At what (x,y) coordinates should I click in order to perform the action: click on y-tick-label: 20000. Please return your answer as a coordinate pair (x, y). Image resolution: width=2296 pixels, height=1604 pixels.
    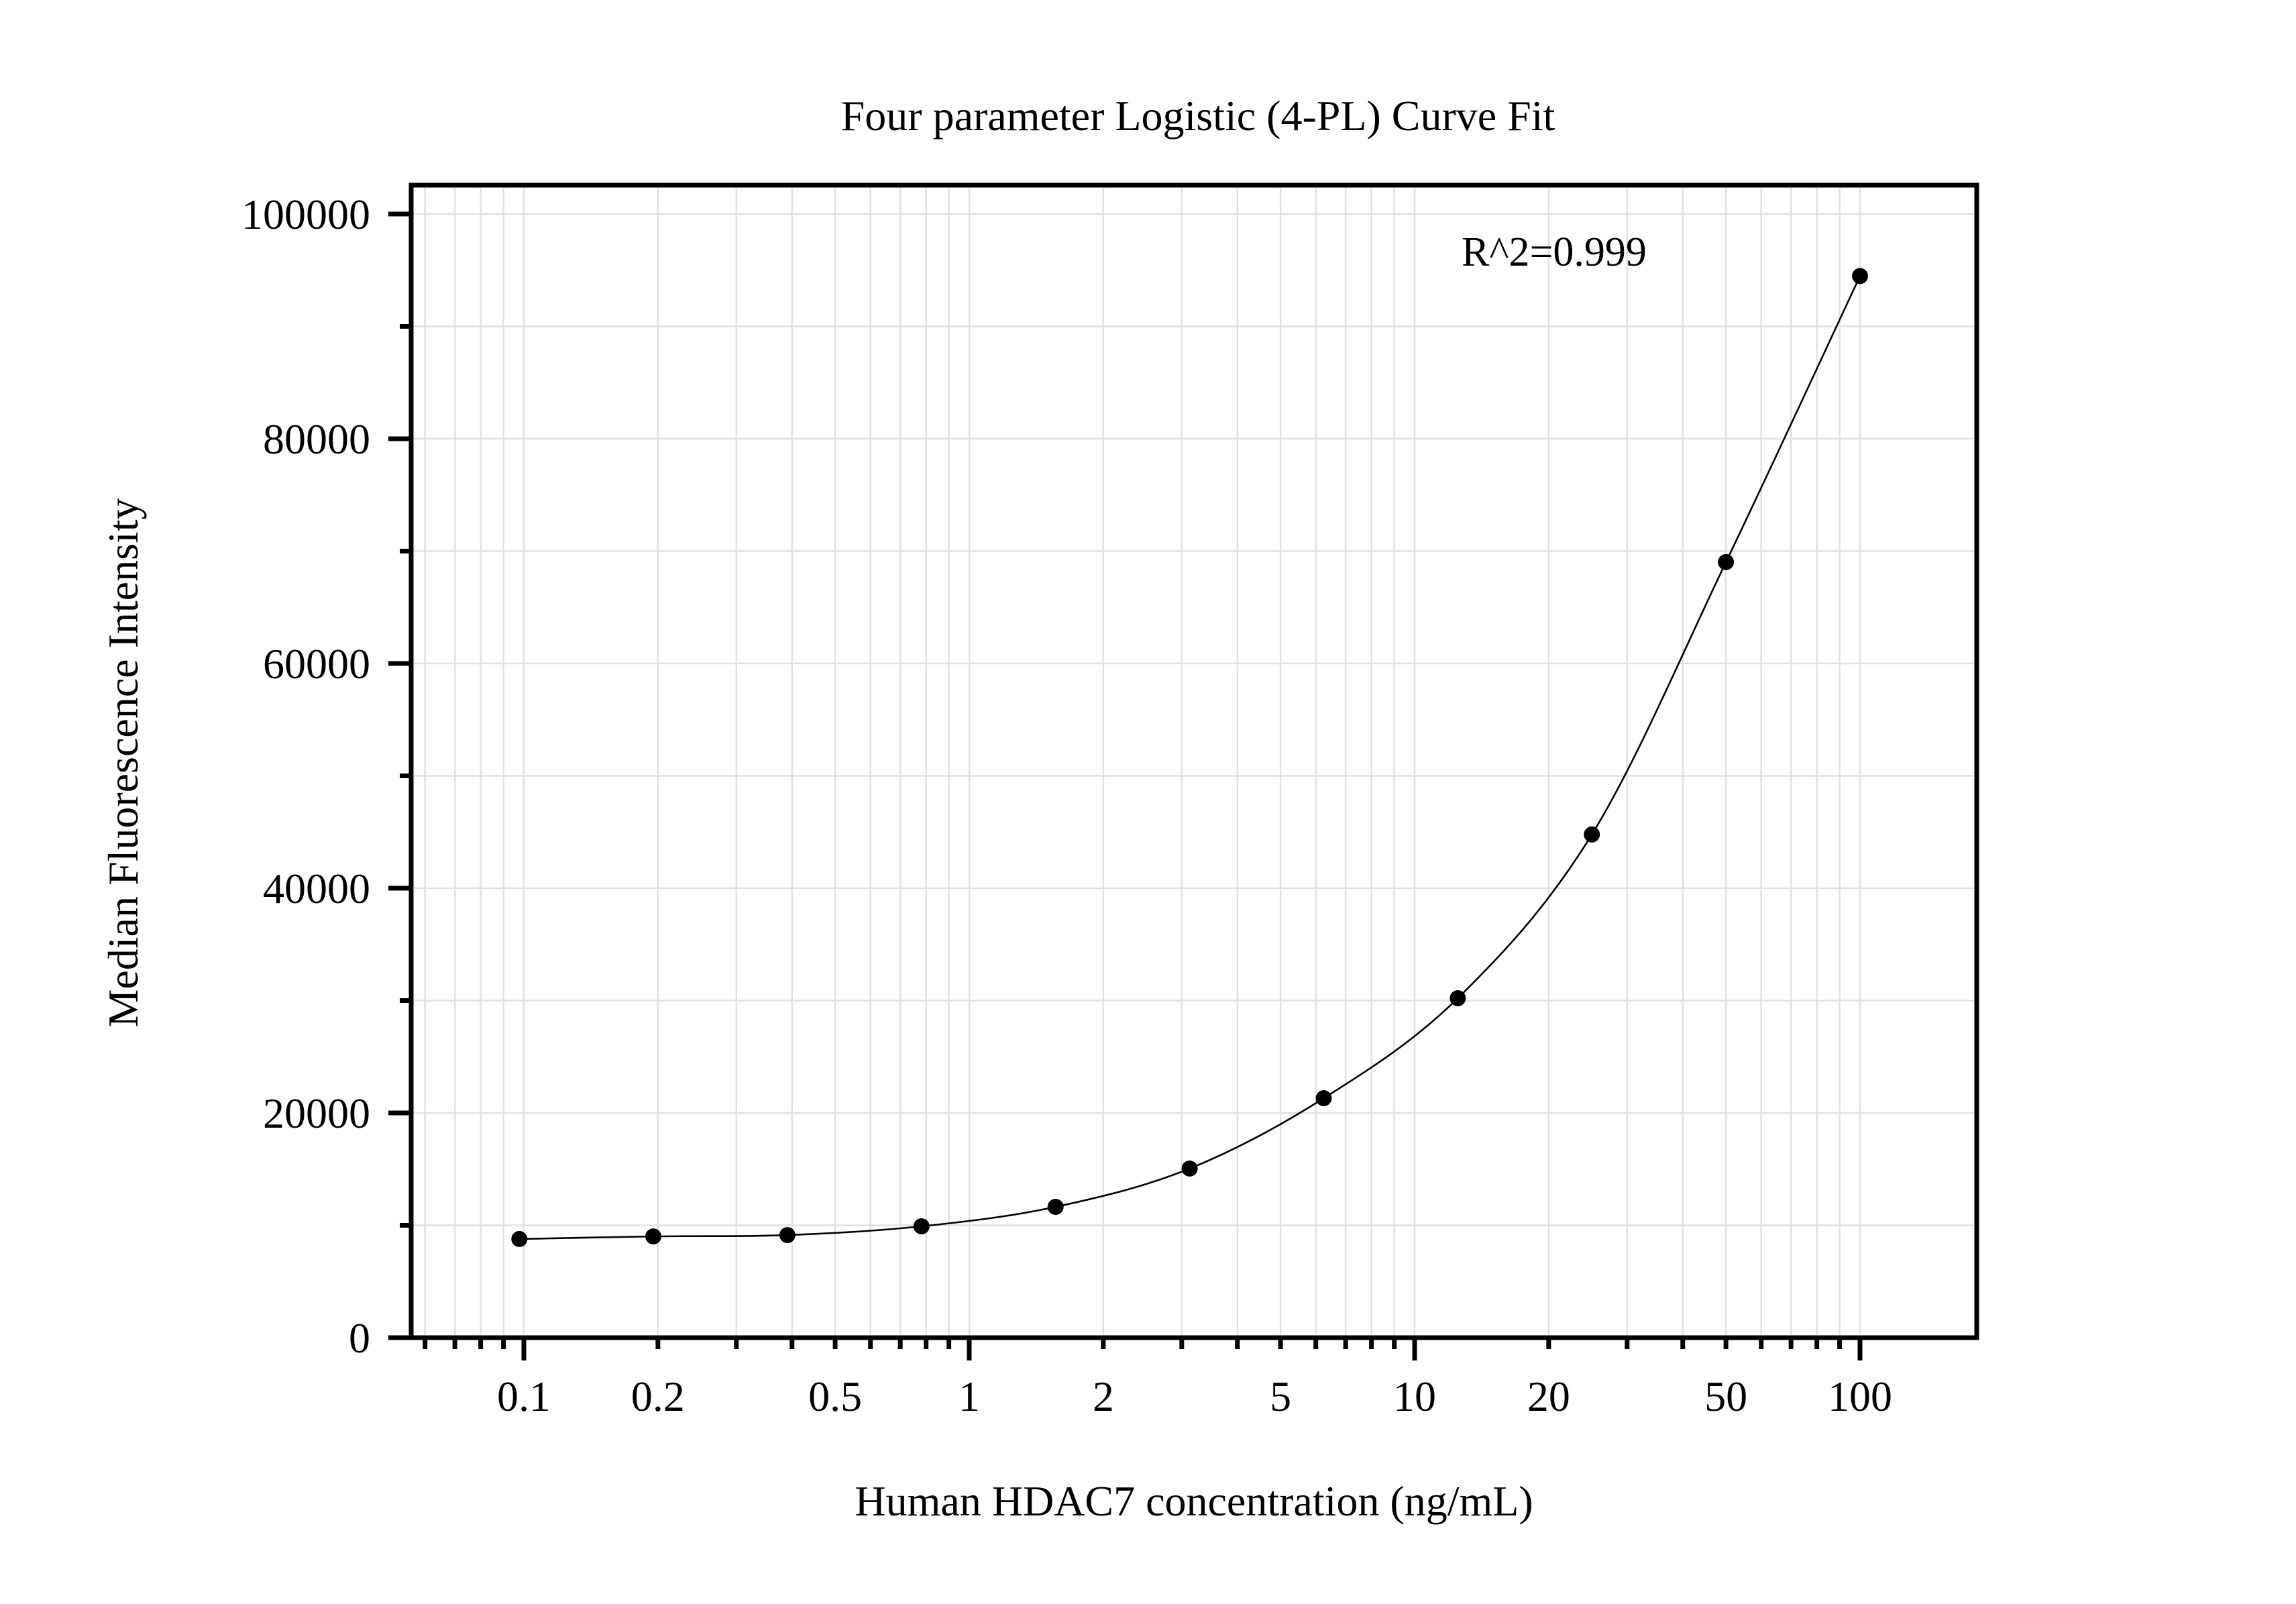
    Looking at the image, I should click on (316, 1113).